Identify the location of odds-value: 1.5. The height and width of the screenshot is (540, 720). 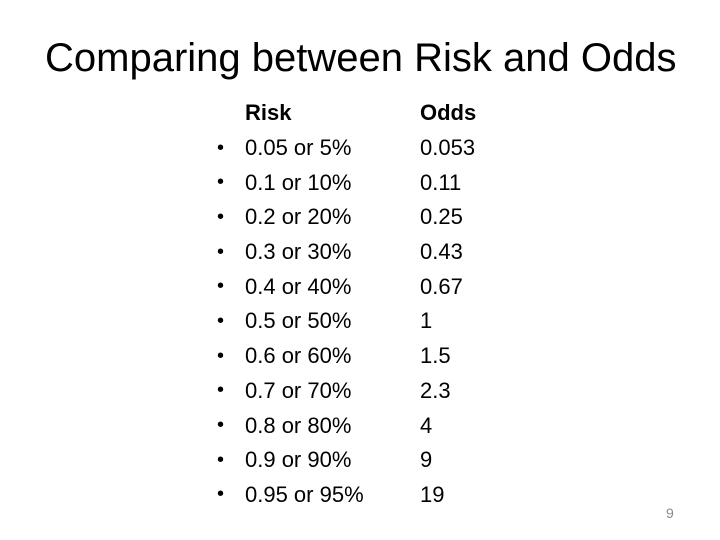
(435, 356).